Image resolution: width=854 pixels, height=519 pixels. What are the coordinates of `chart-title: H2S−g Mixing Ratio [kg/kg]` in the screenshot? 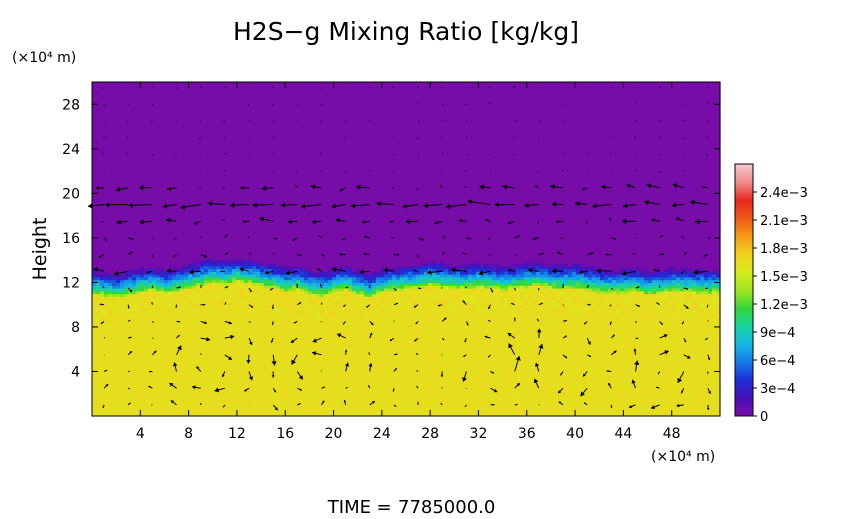 It's located at (406, 31).